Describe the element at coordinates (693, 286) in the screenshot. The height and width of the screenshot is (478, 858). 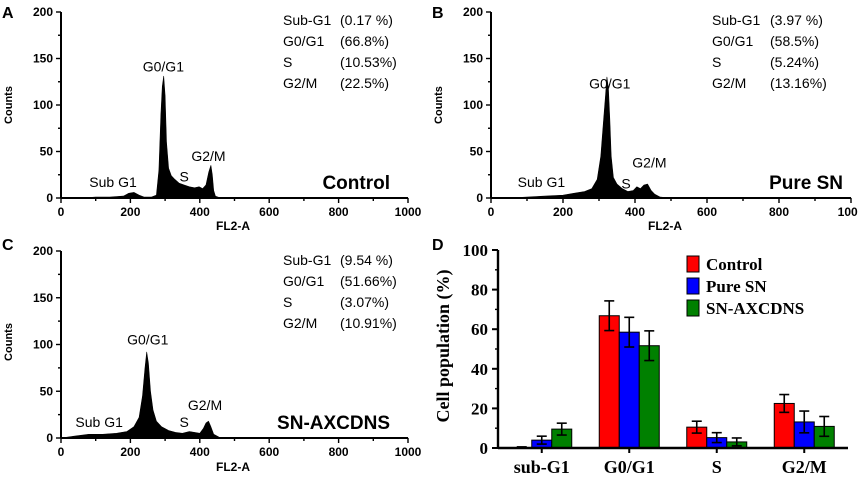
I see `legend-swatch-pure-sn` at that location.